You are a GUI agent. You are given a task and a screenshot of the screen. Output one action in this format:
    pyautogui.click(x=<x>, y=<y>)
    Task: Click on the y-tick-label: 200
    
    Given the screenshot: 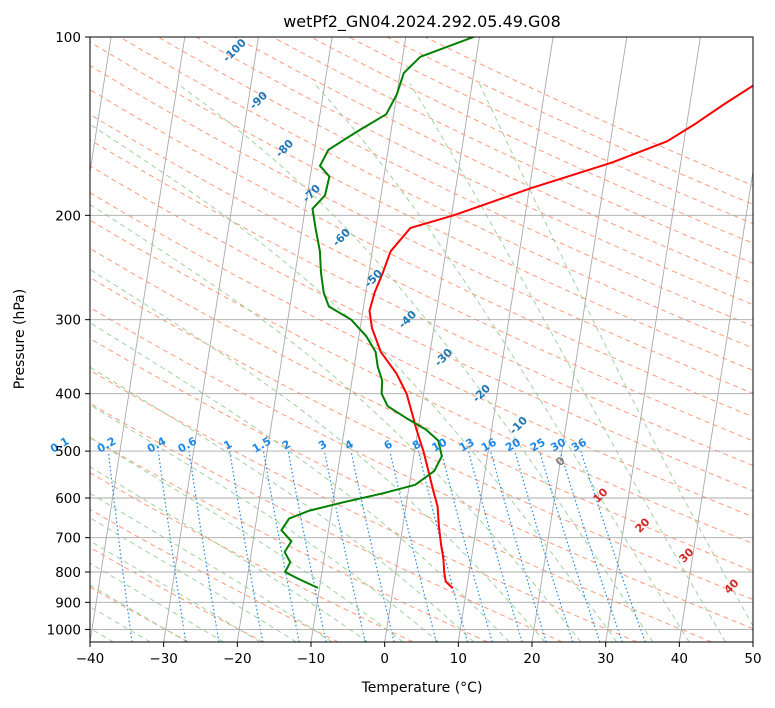 What is the action you would take?
    pyautogui.click(x=68, y=216)
    